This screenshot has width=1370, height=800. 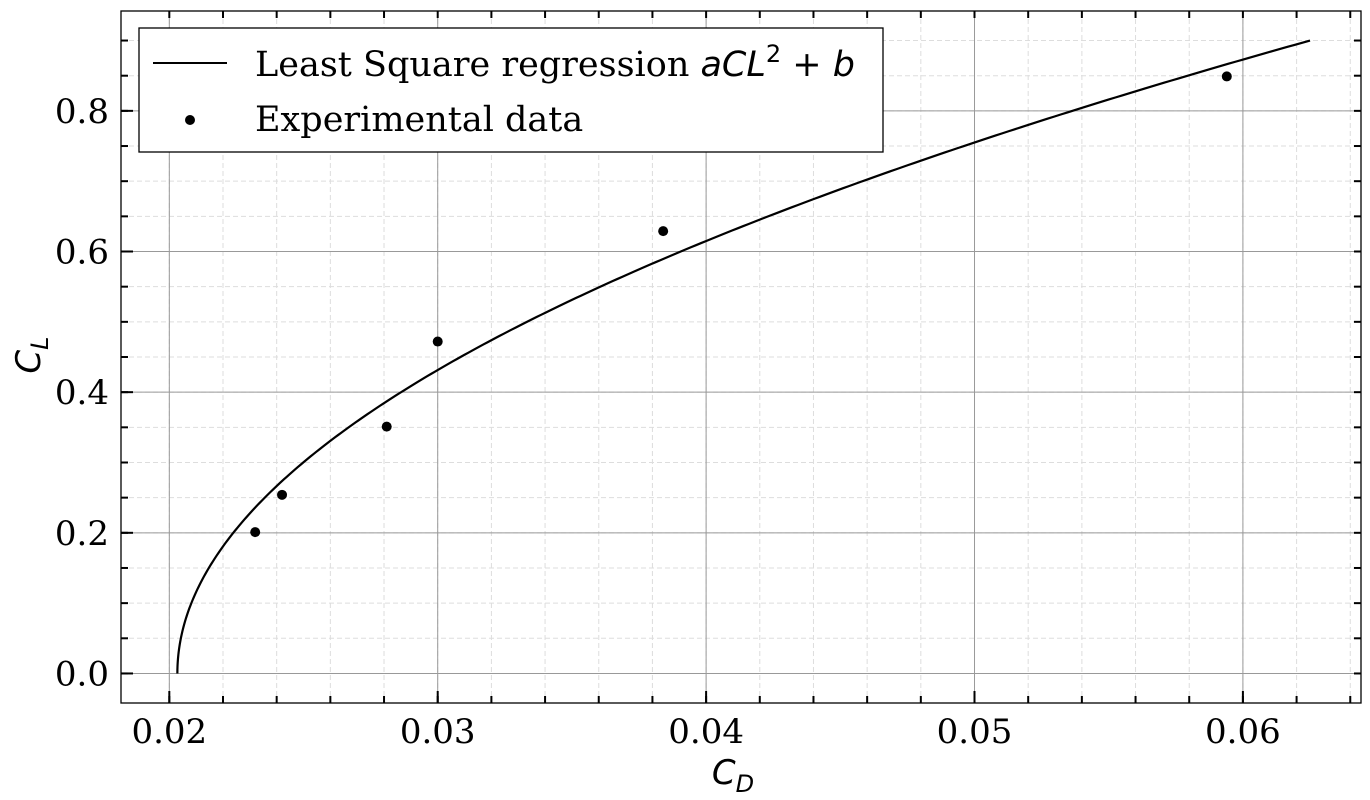 What do you see at coordinates (169, 732) in the screenshot?
I see `x-tick-label: 0.02` at bounding box center [169, 732].